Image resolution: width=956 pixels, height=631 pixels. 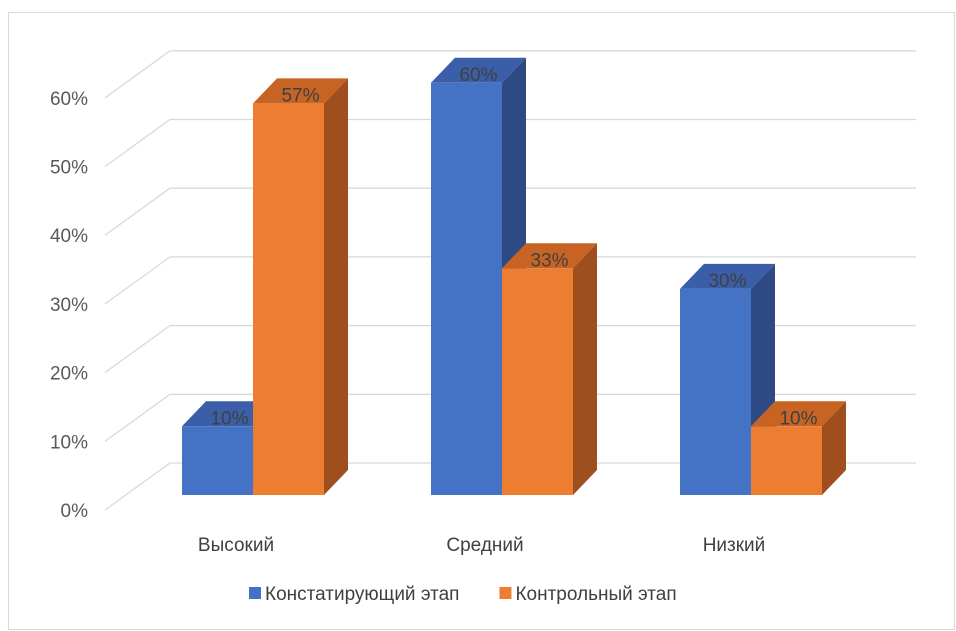 I want to click on legend-item: Констатирующий этап, so click(x=354, y=594).